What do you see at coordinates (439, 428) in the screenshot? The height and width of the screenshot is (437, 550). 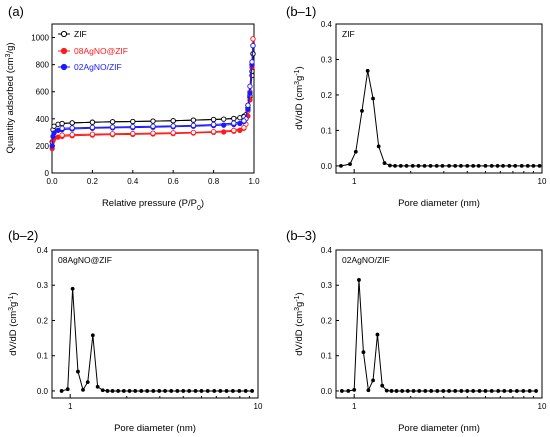 I see `x-axis-label: Pore diameter (nm)` at bounding box center [439, 428].